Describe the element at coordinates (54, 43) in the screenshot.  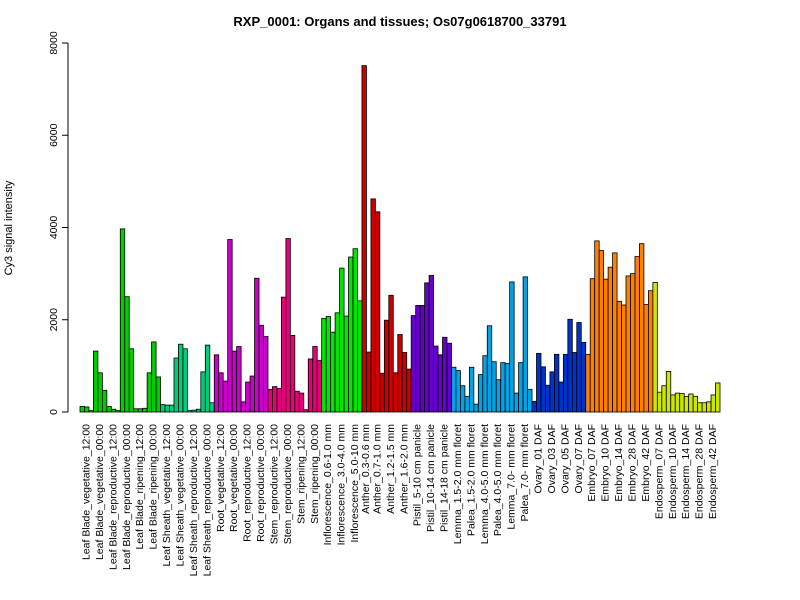
I see `y-tick-label: 8000` at that location.